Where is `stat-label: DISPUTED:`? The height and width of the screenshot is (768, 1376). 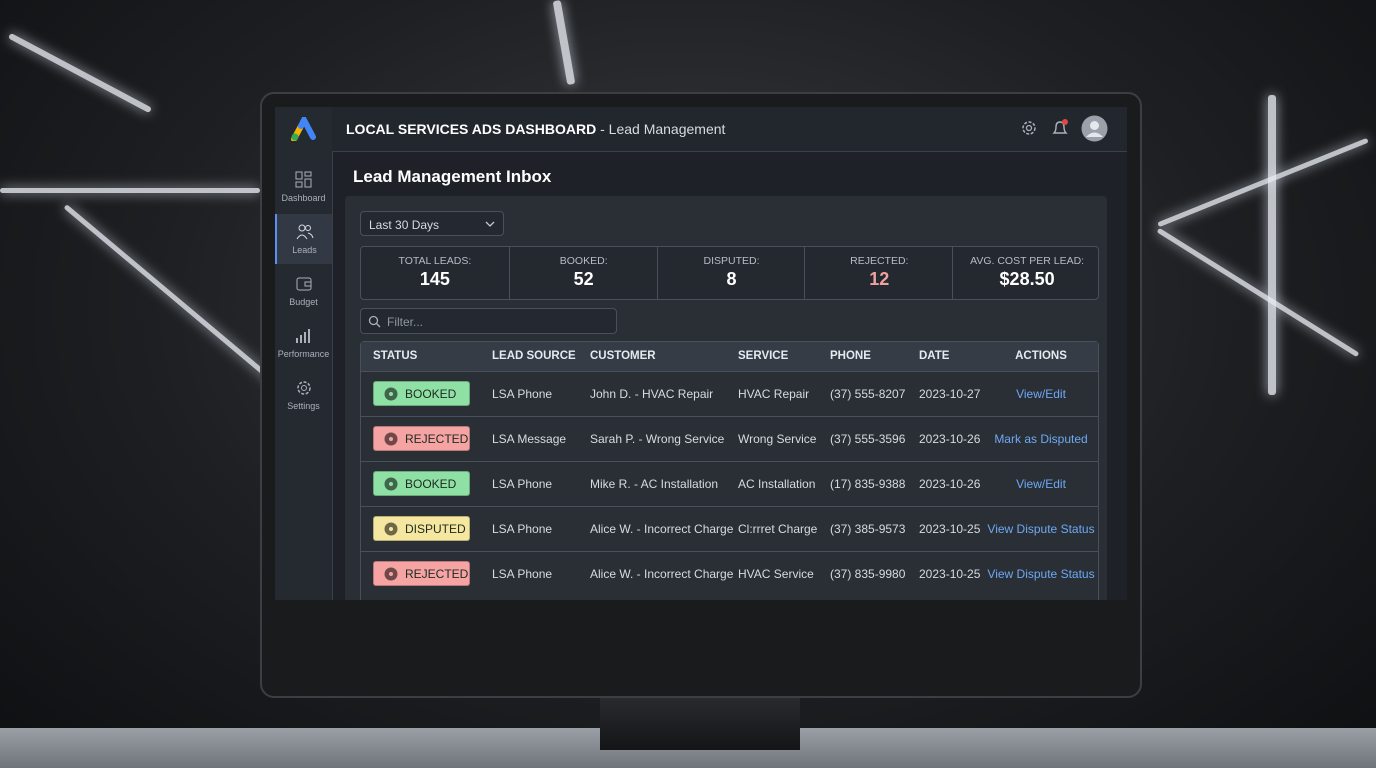 stat-label: DISPUTED: is located at coordinates (731, 261).